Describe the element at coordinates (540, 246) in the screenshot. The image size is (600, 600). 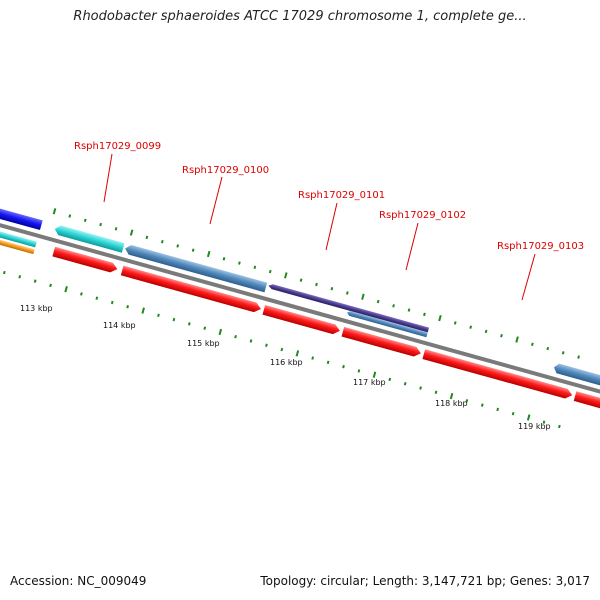
I see `gene-label-0103: Rsph17029_0103` at that location.